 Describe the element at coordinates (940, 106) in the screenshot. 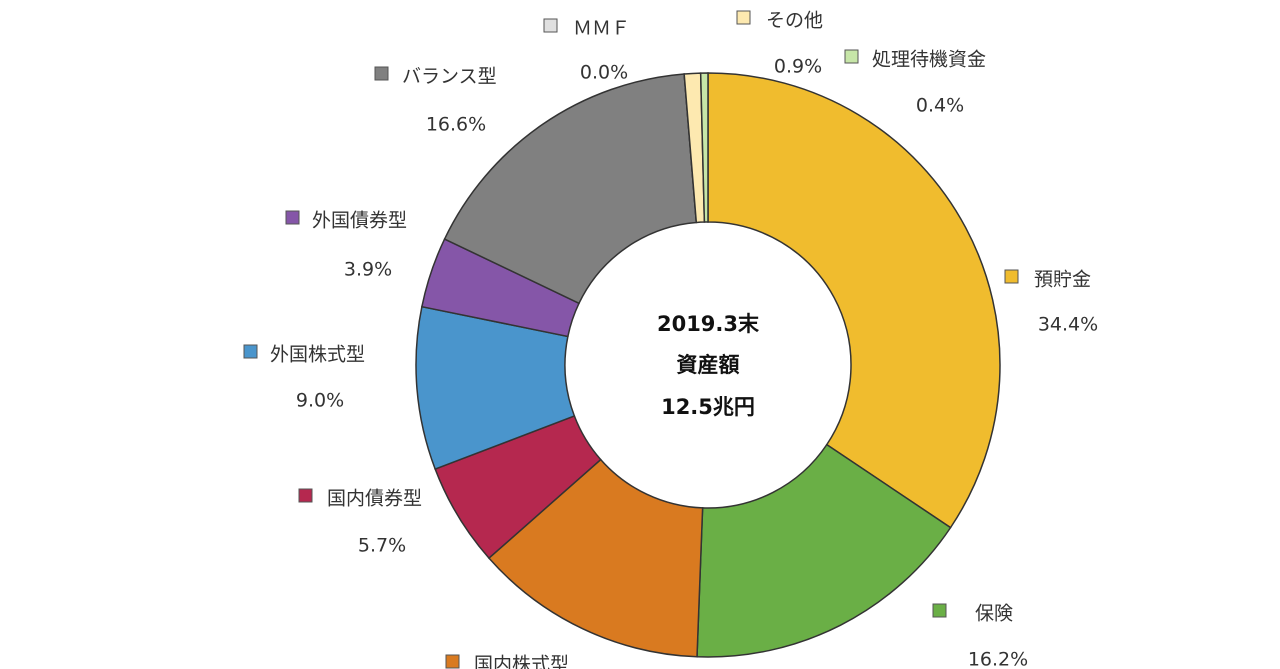

I see `value-label: 0.4%` at that location.